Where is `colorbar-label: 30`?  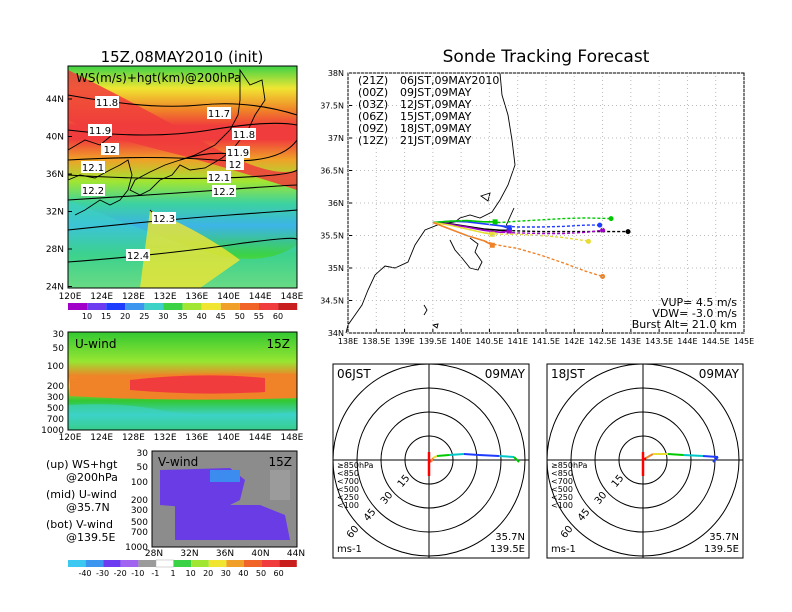 colorbar-label: 30 is located at coordinates (163, 316).